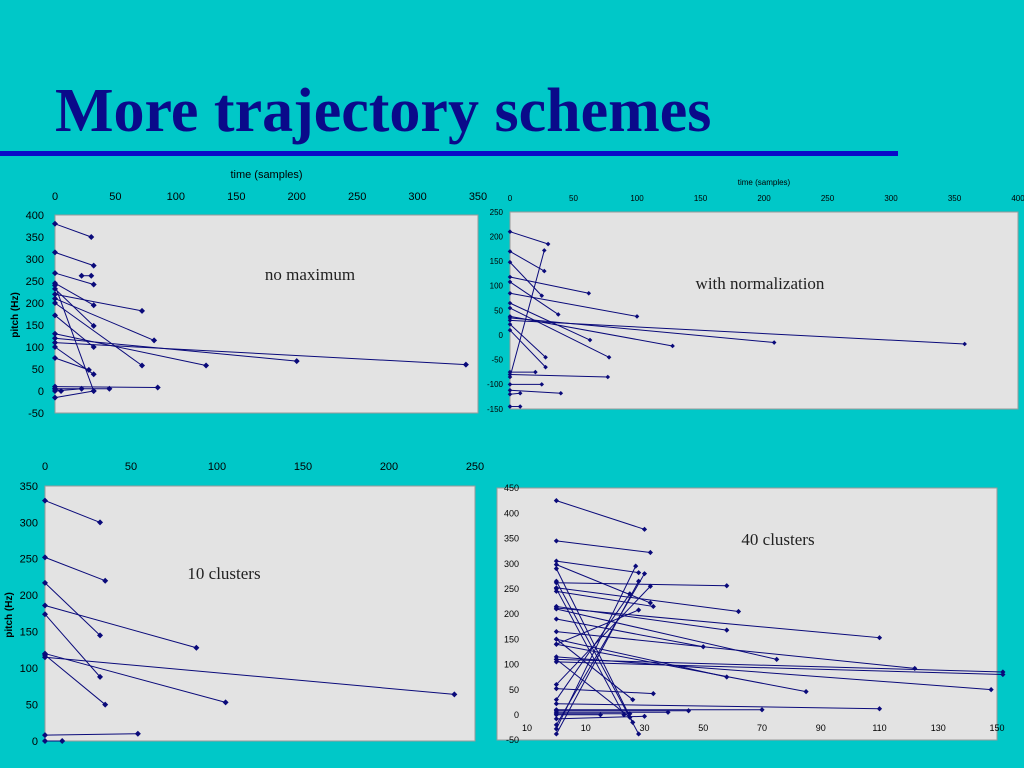  I want to click on x-tick-label: 100, so click(176, 197).